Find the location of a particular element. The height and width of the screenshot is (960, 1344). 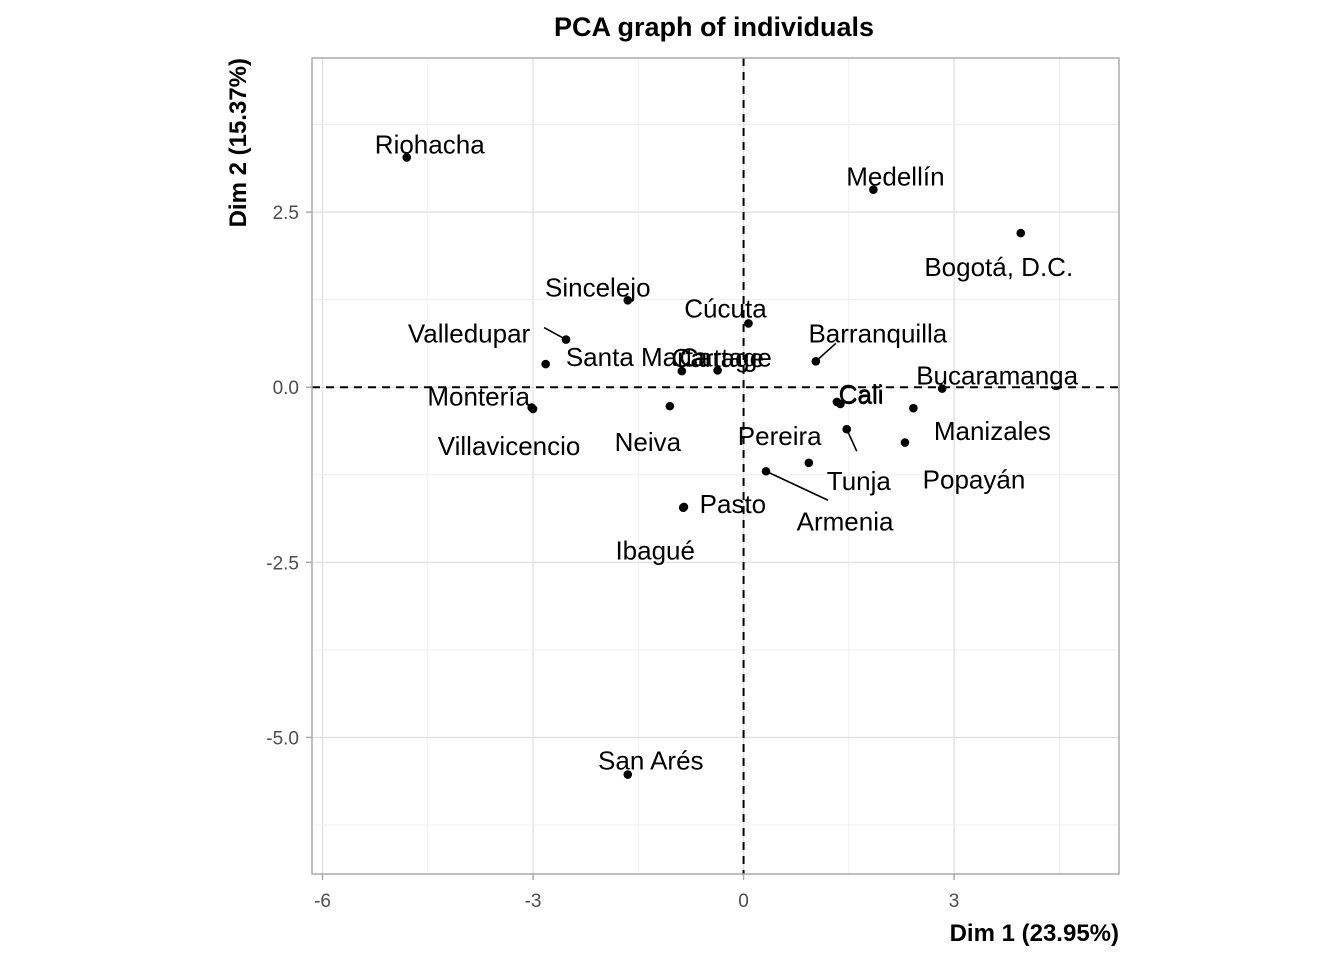

x-tick-label: 0 is located at coordinates (743, 901).